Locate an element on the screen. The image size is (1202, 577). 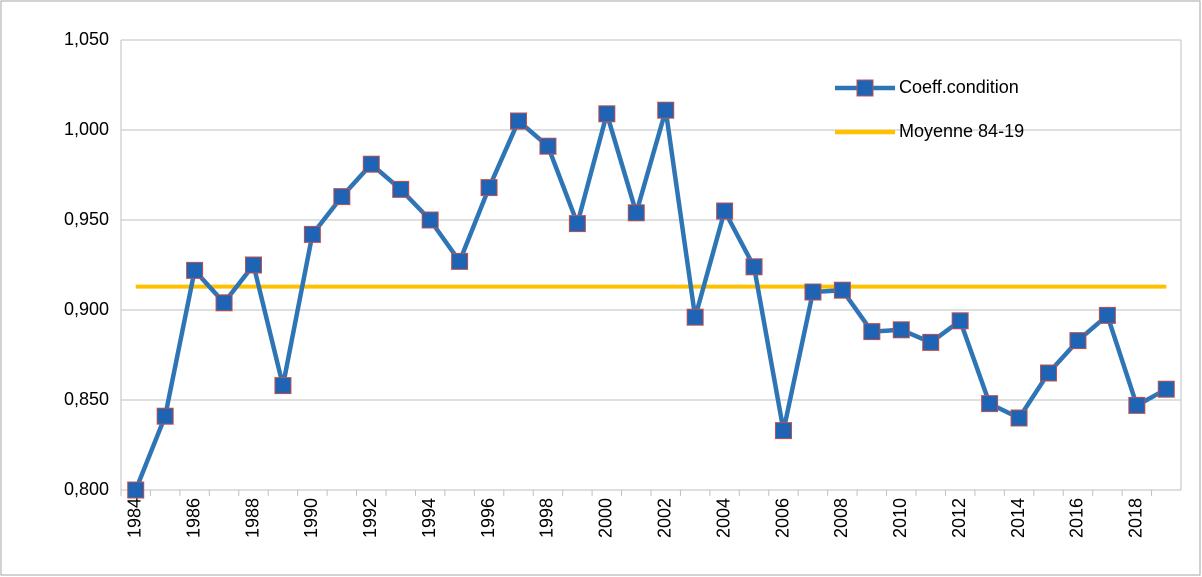
x-tick-label: 2016 is located at coordinates (1077, 518).